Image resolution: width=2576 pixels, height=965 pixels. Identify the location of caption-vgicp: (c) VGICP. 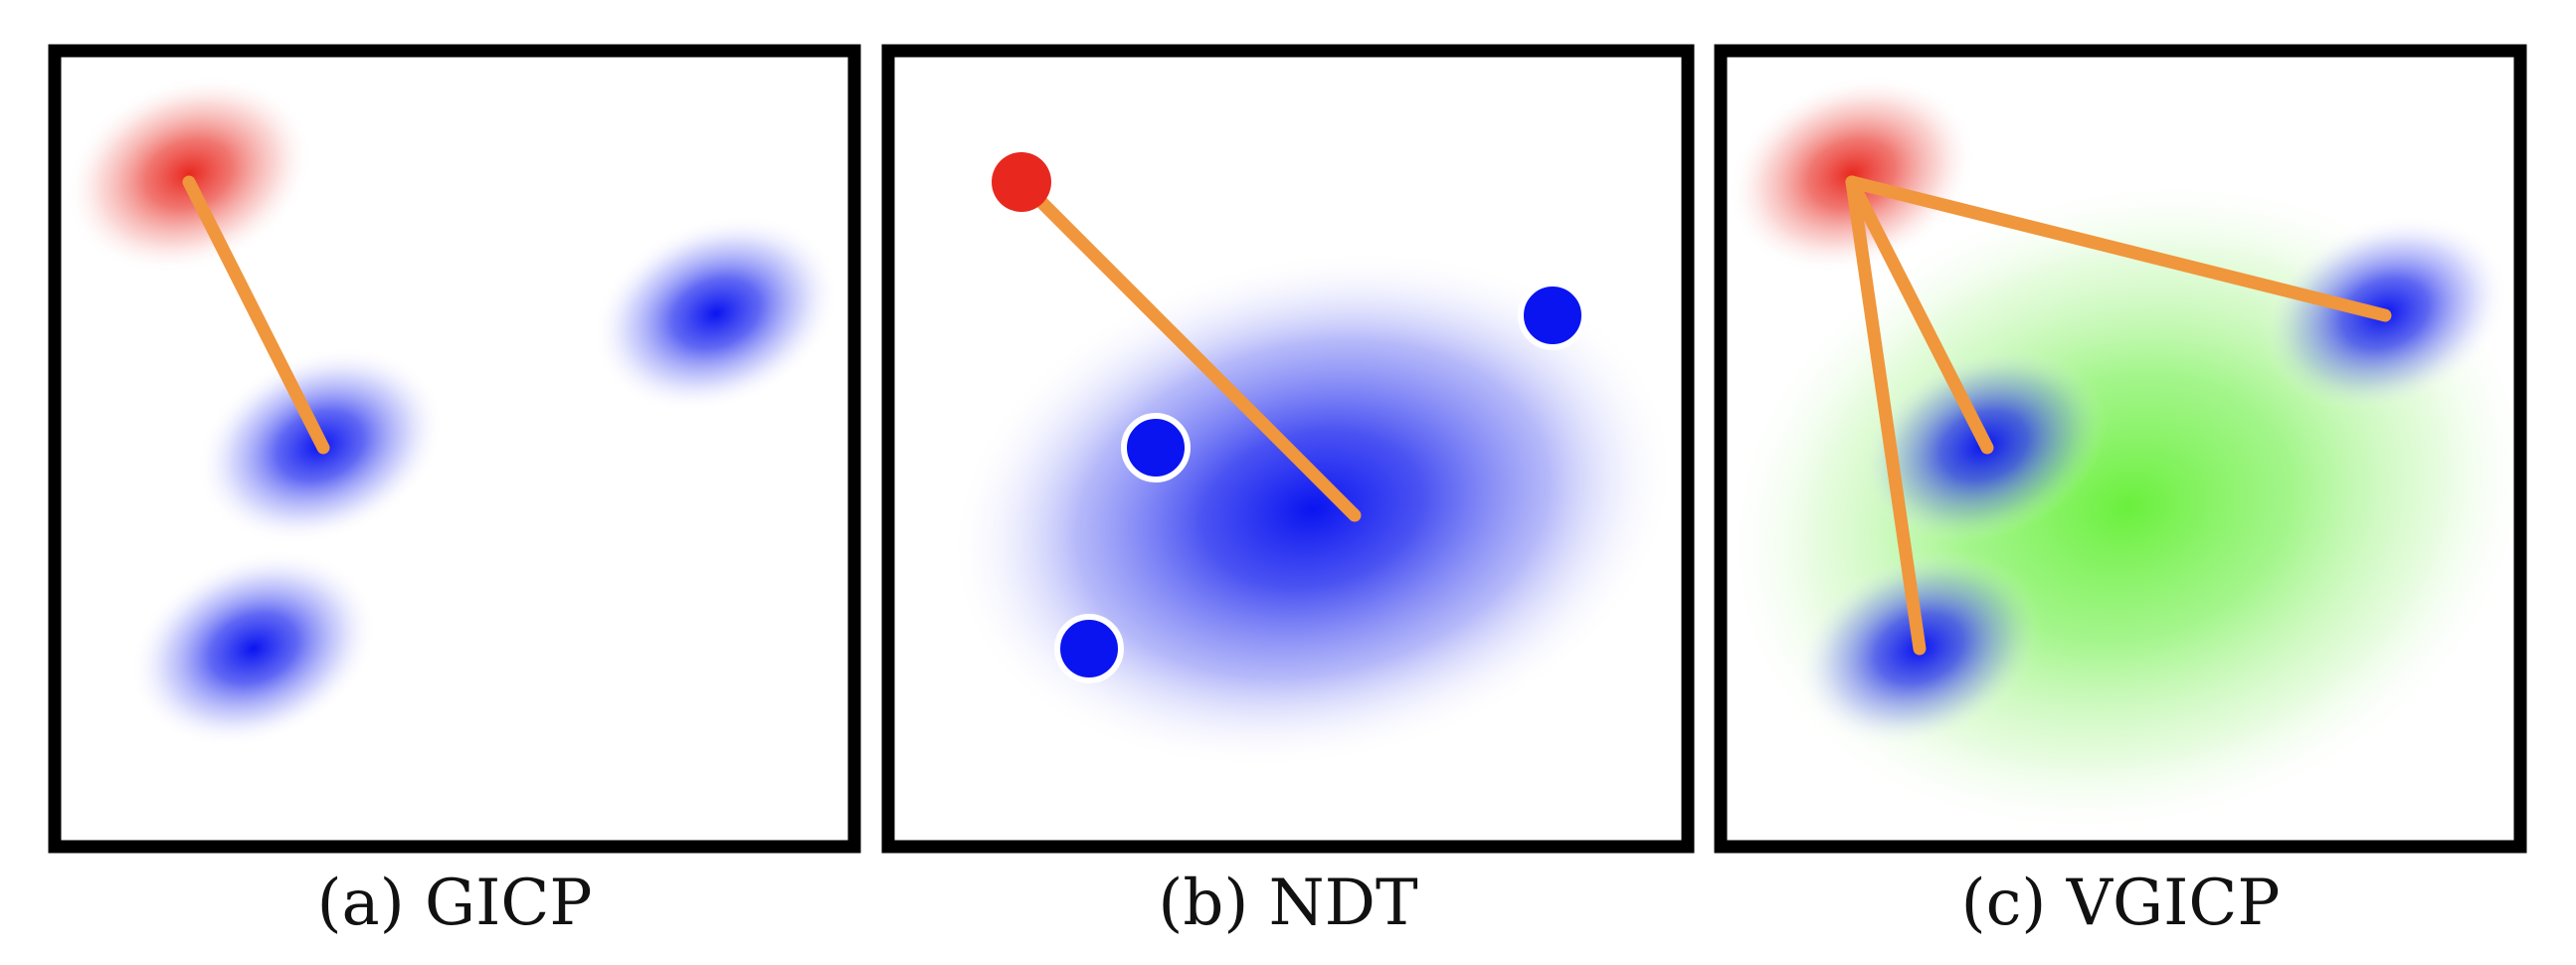
(2120, 903).